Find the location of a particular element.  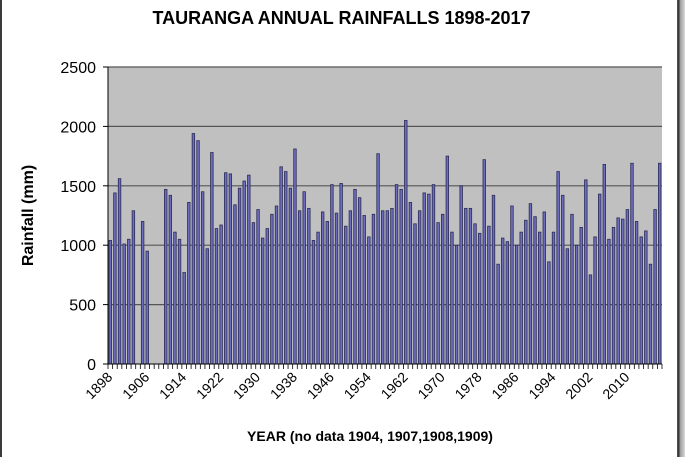

bar-2005 is located at coordinates (604, 264).